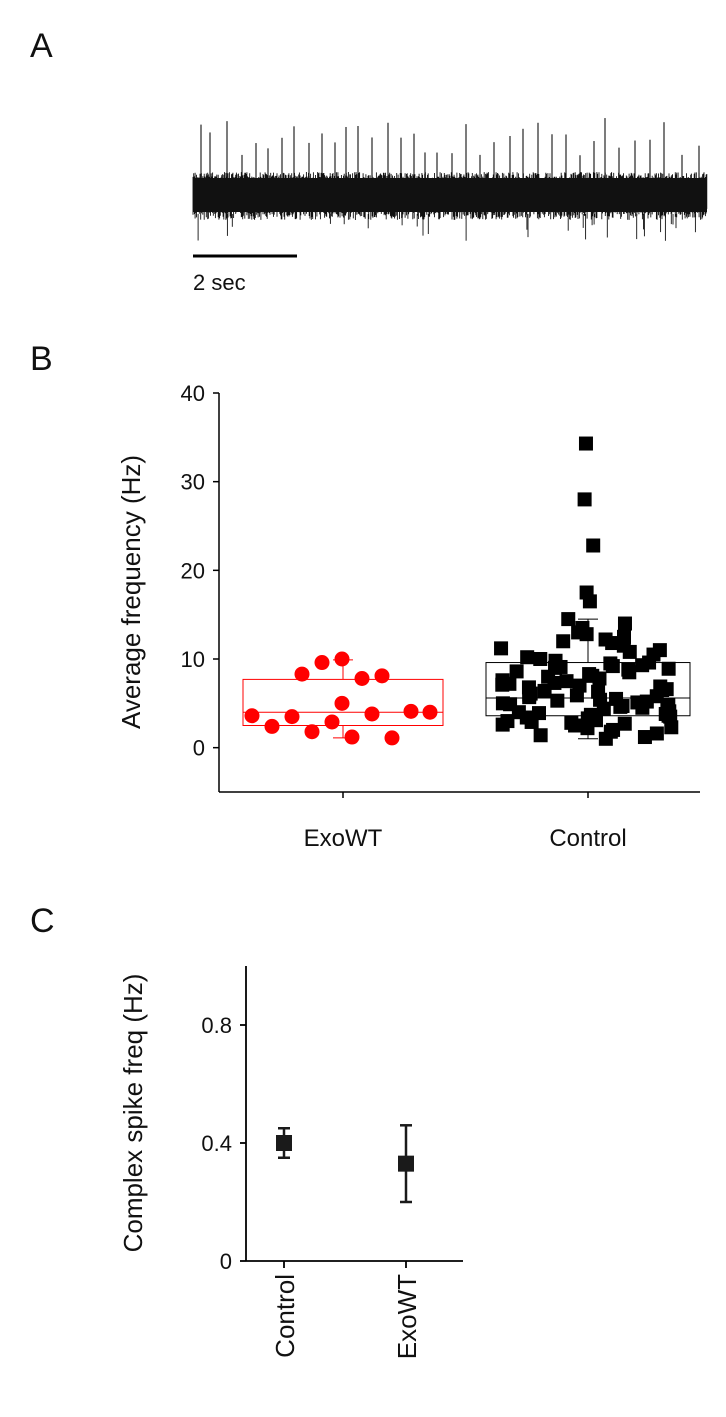 The width and height of the screenshot is (726, 1417). What do you see at coordinates (450, 195) in the screenshot?
I see `trace-core` at bounding box center [450, 195].